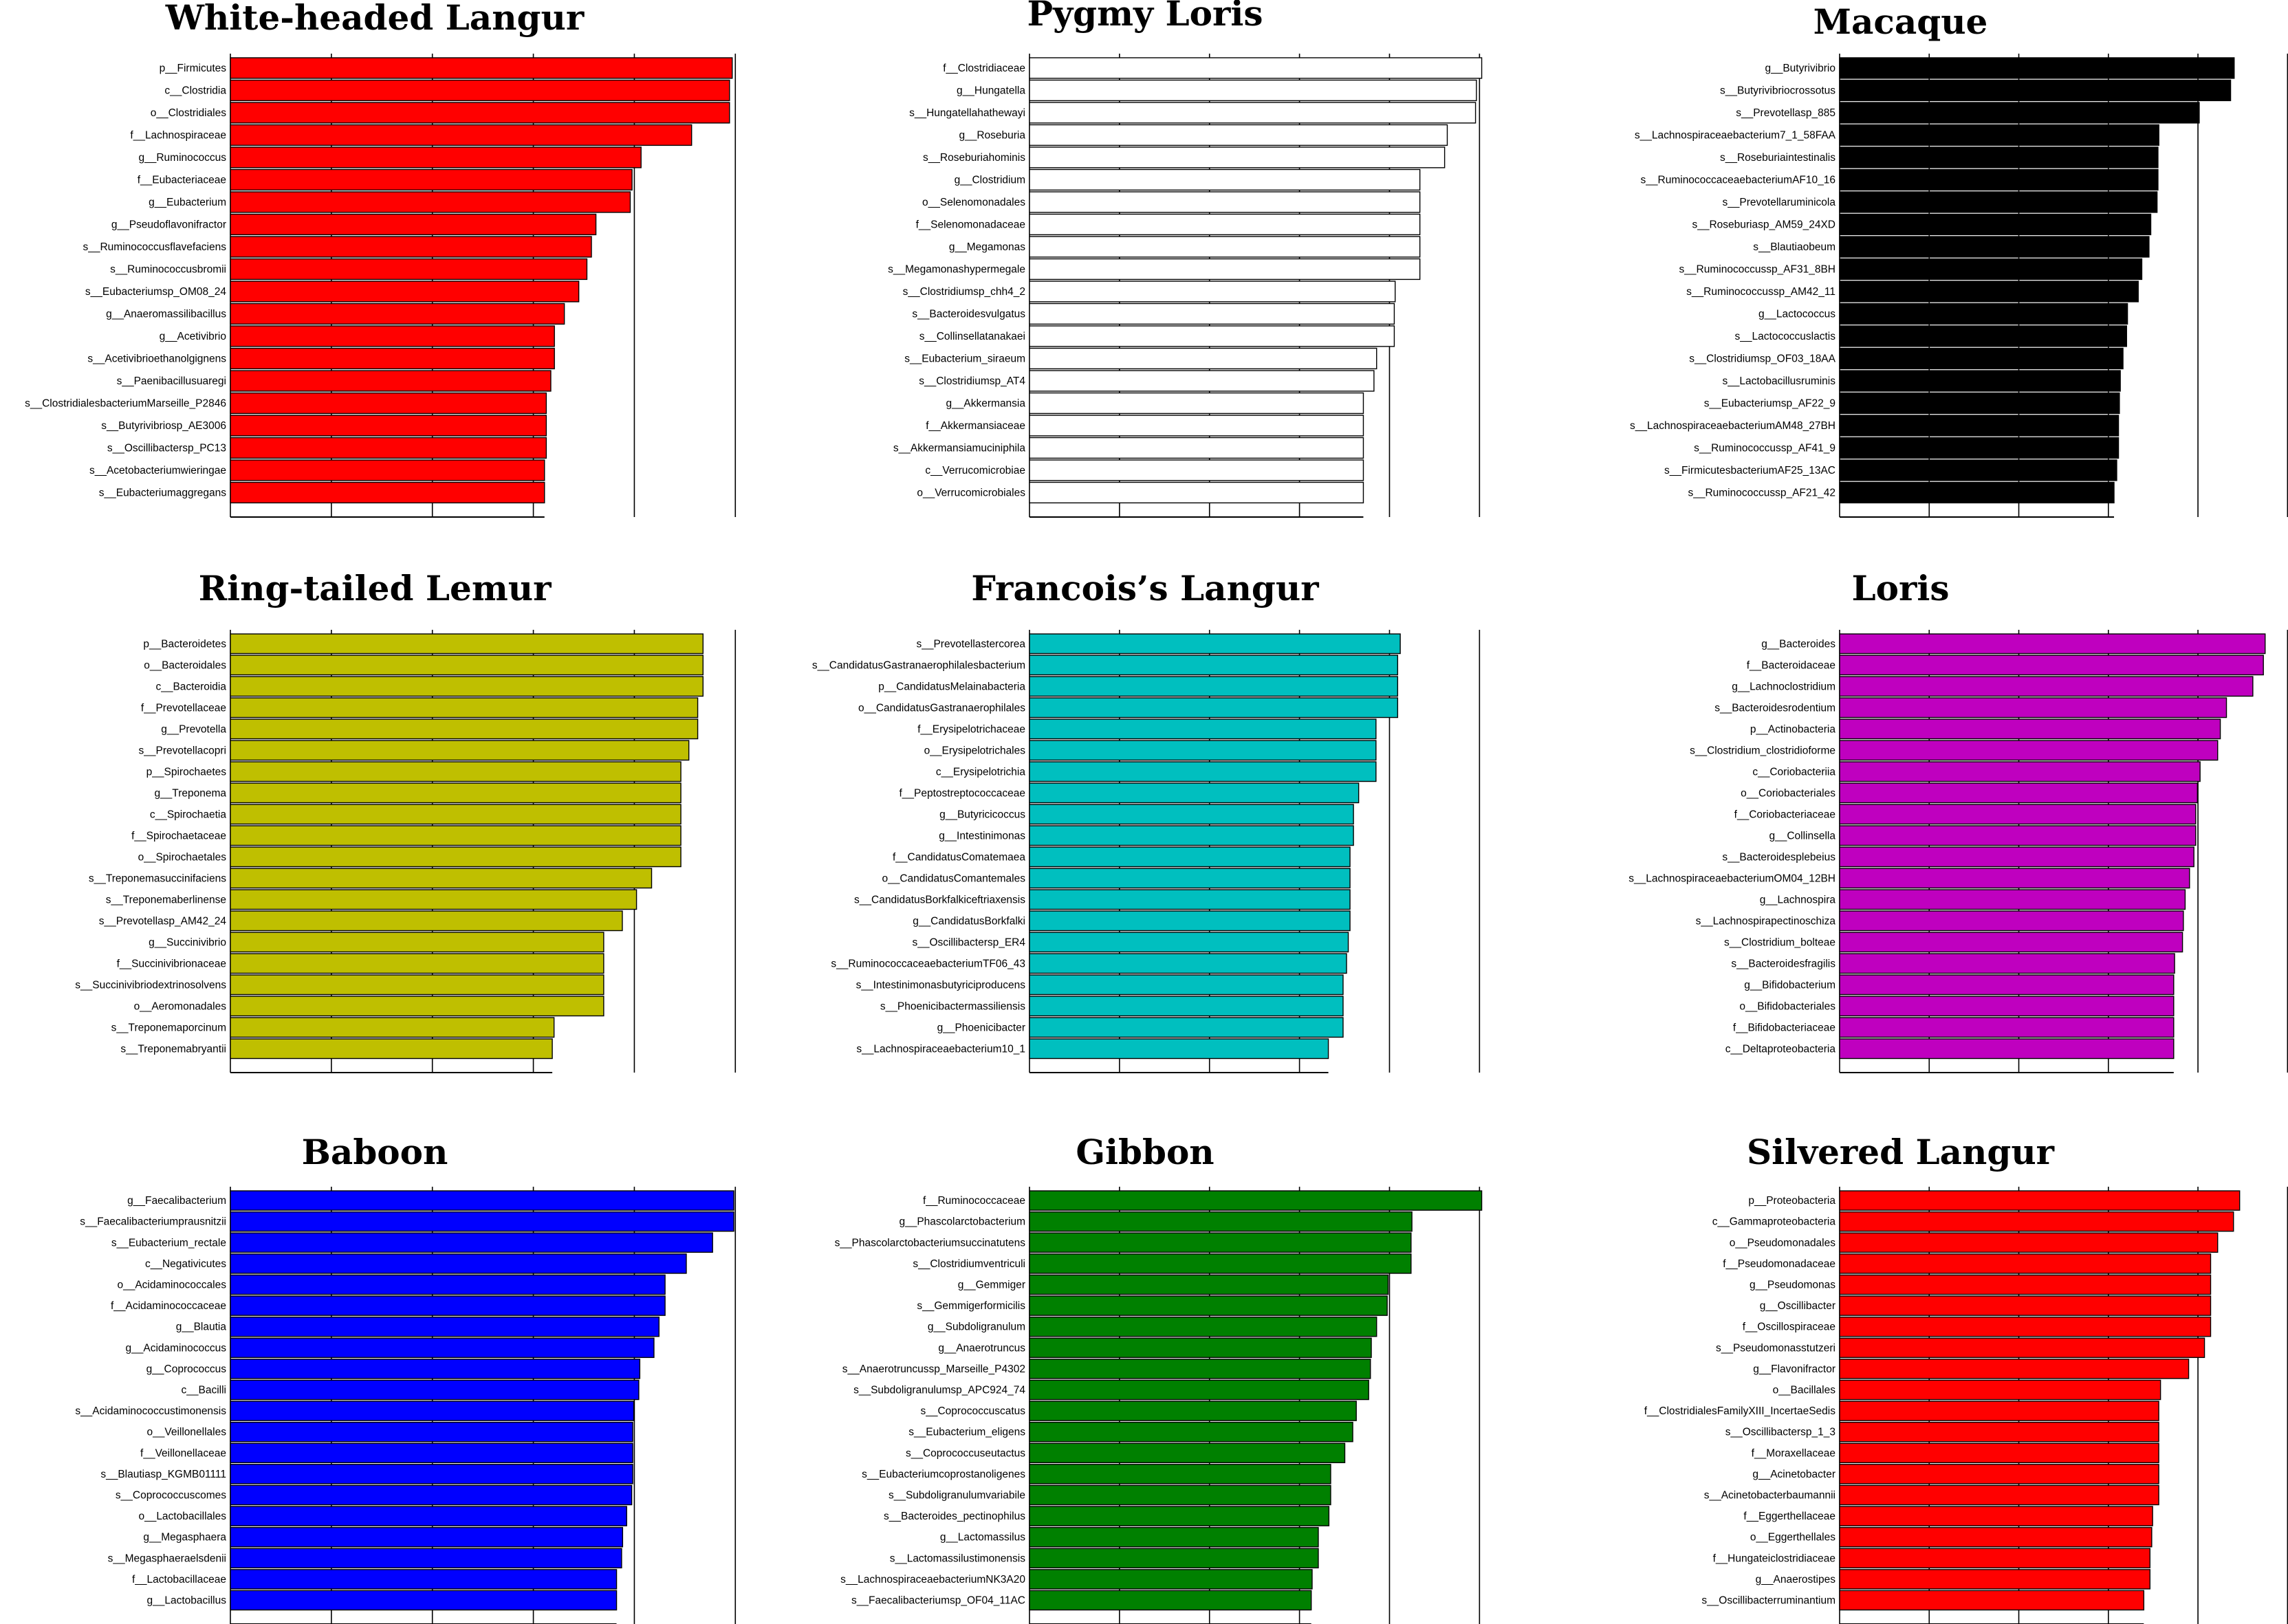  Describe the element at coordinates (195, 90) in the screenshot. I see `category-label: c__Clostridia` at that location.